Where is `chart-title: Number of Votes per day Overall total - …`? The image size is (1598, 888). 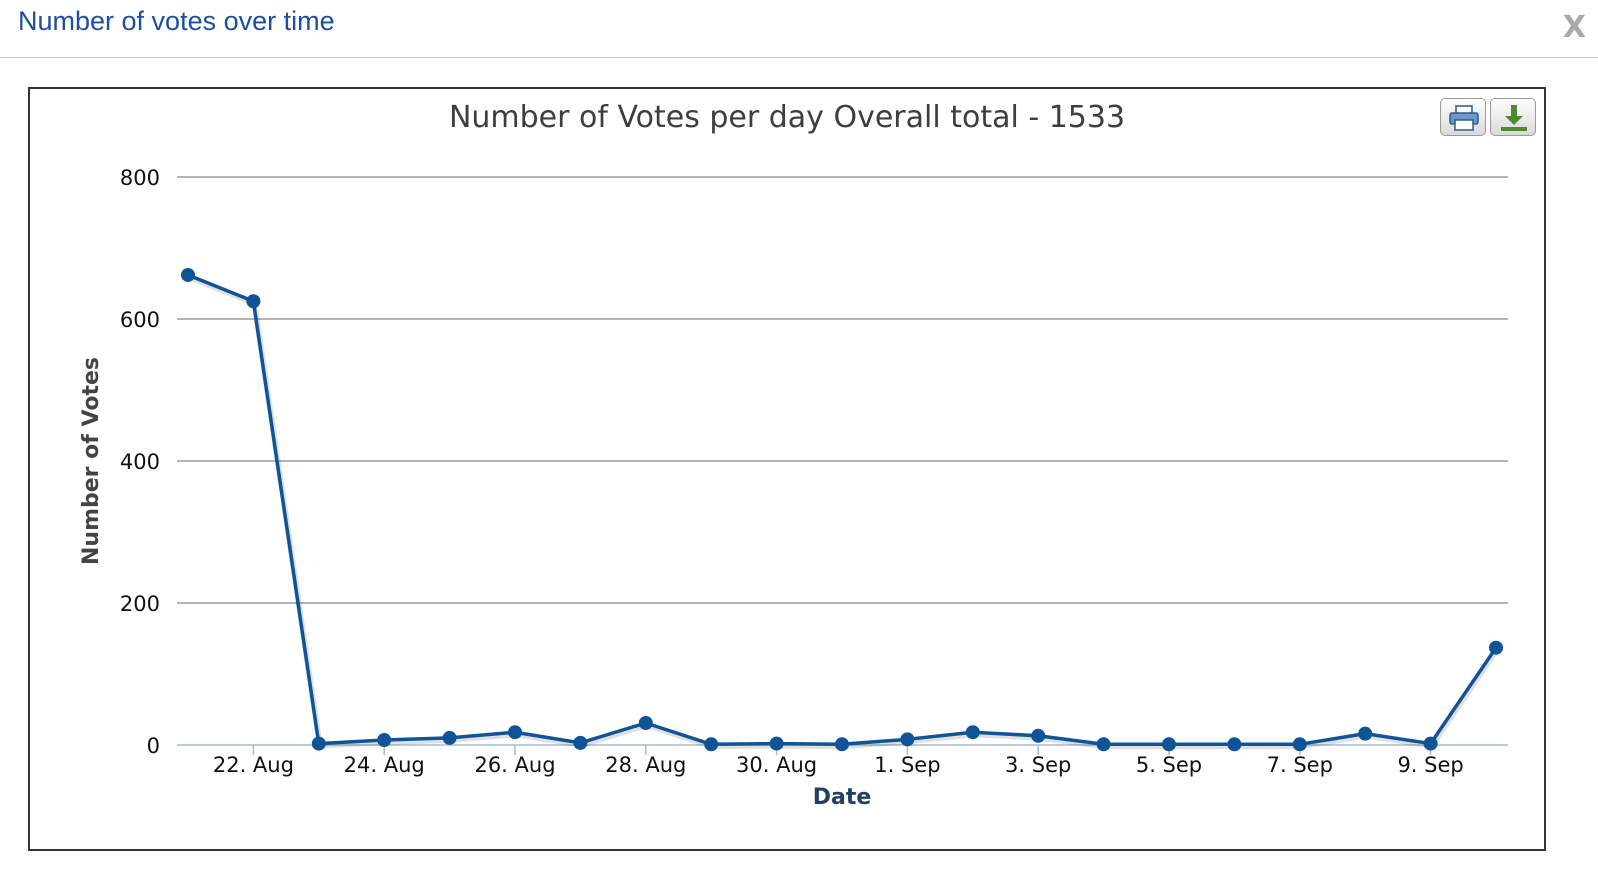
chart-title: Number of Votes per day Overall total - … is located at coordinates (787, 117).